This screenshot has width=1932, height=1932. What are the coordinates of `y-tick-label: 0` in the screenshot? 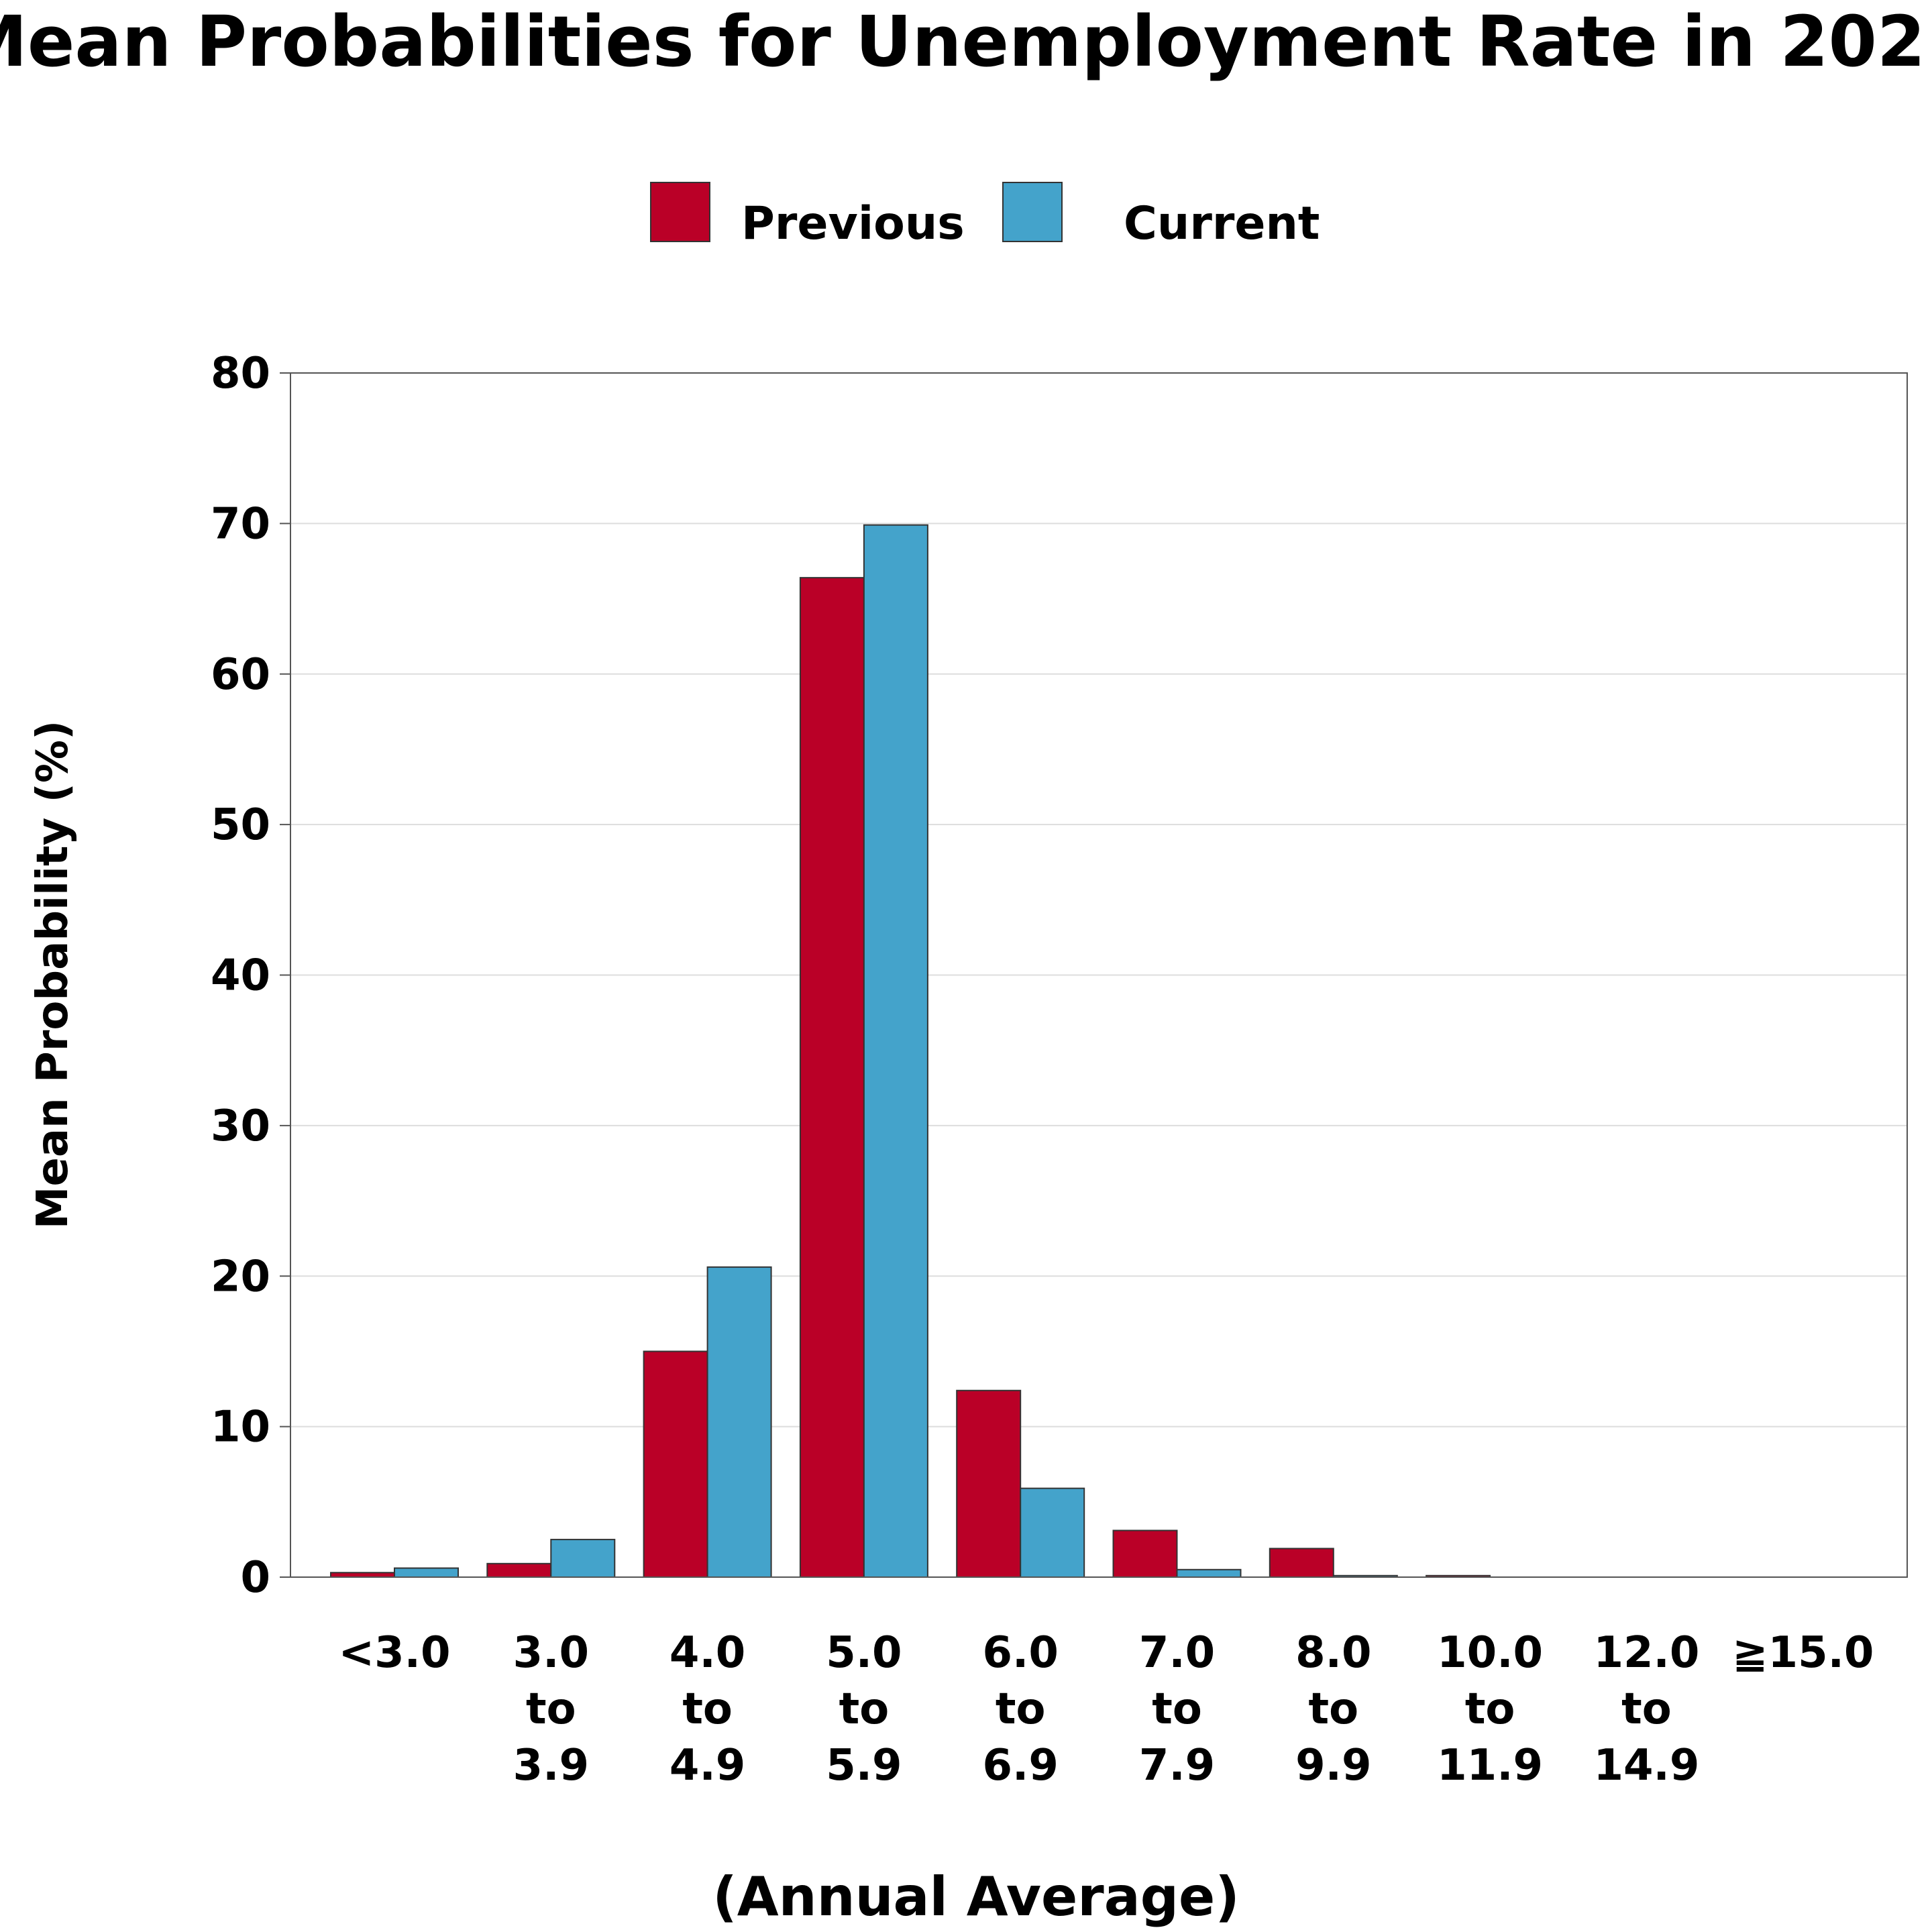 It's located at (255, 1578).